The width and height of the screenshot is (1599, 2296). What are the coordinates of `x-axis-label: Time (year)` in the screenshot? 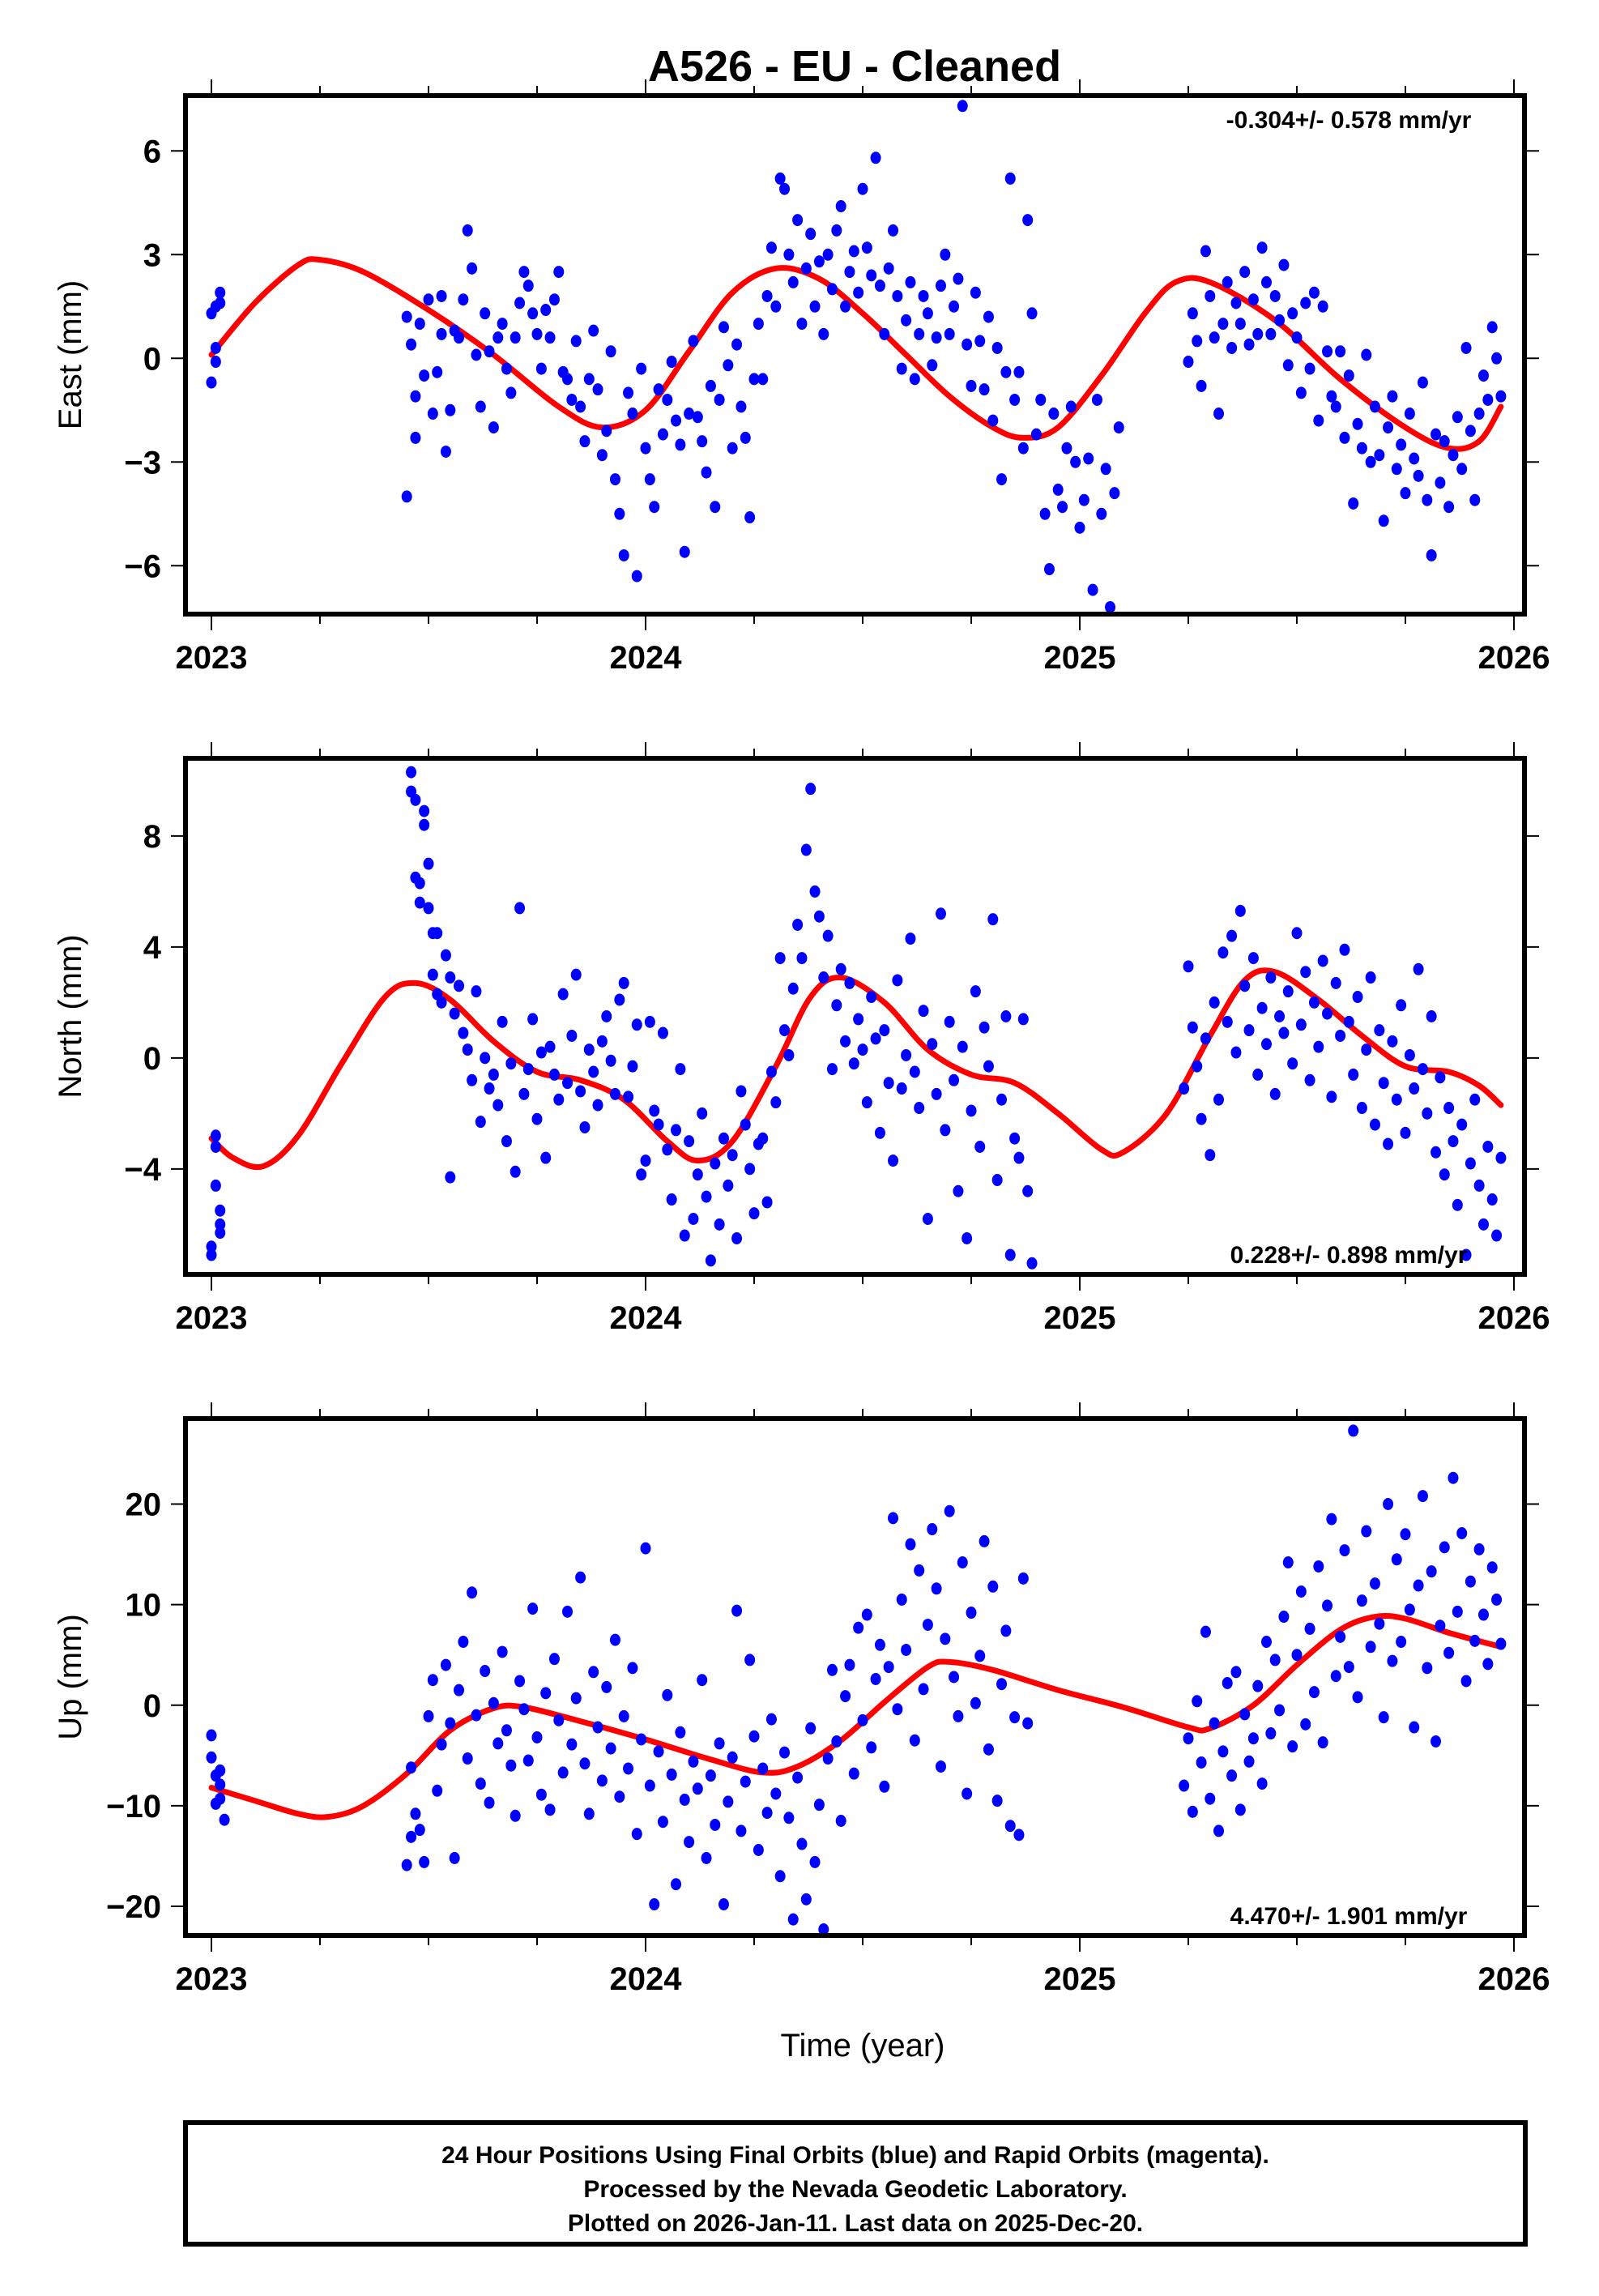 It's located at (863, 2046).